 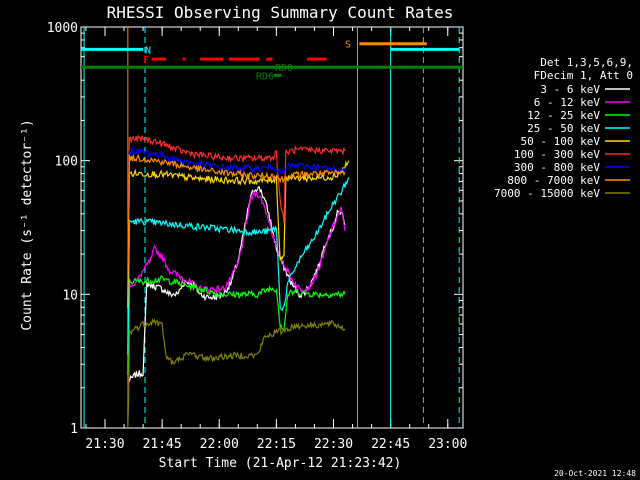 What do you see at coordinates (583, 75) in the screenshot?
I see `legend-header: FDecim 1, Att 0` at bounding box center [583, 75].